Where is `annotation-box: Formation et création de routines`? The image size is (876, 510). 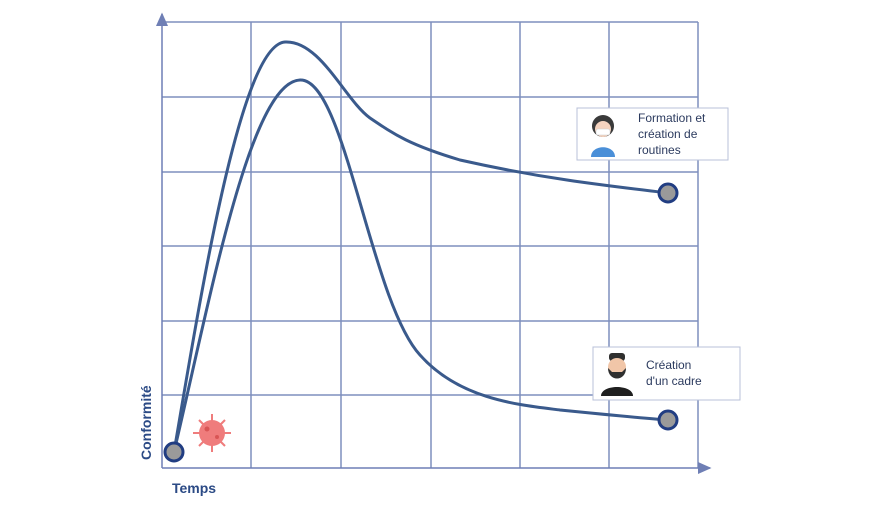
annotation-box: Formation et création de routines is located at coordinates (652, 134).